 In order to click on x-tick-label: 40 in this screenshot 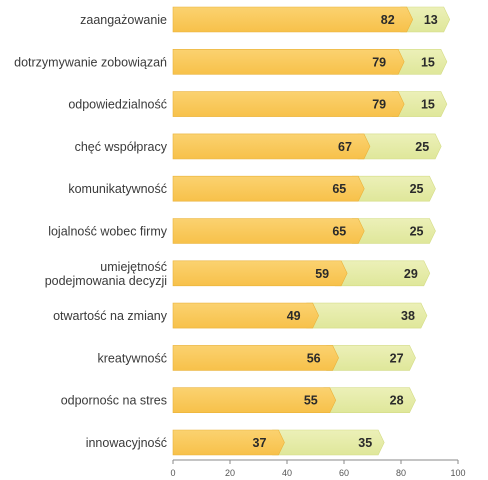, I will do `click(287, 473)`.